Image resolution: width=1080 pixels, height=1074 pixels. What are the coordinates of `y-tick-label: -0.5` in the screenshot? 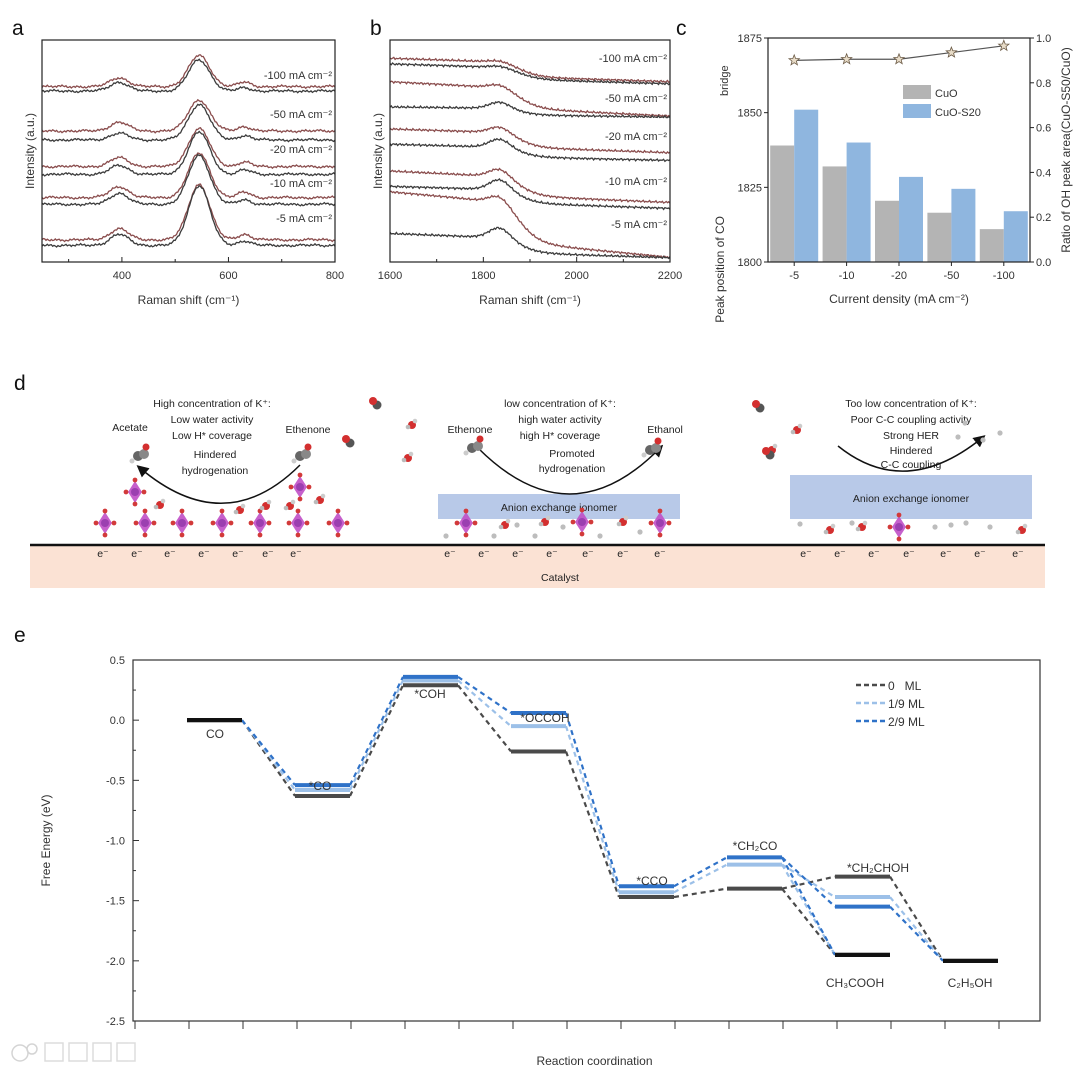 It's located at (115, 781).